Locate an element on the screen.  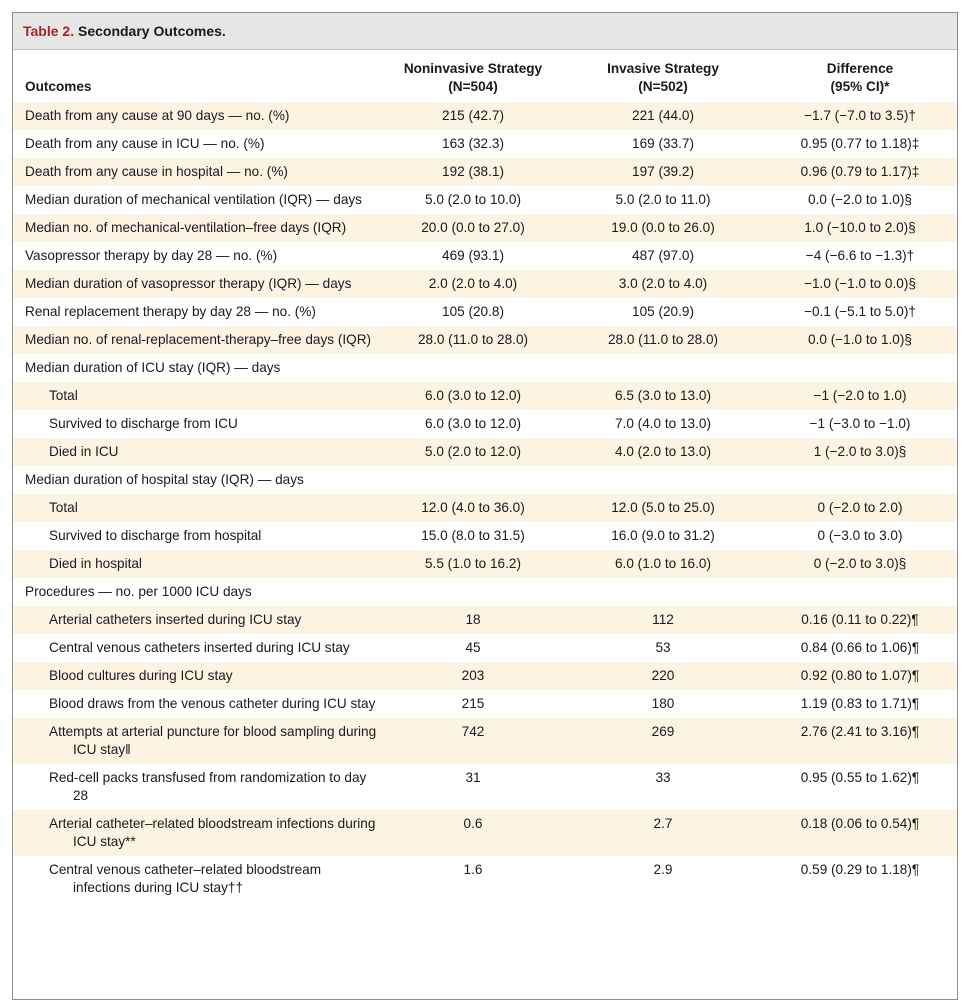
value-cell: 742 is located at coordinates (473, 741).